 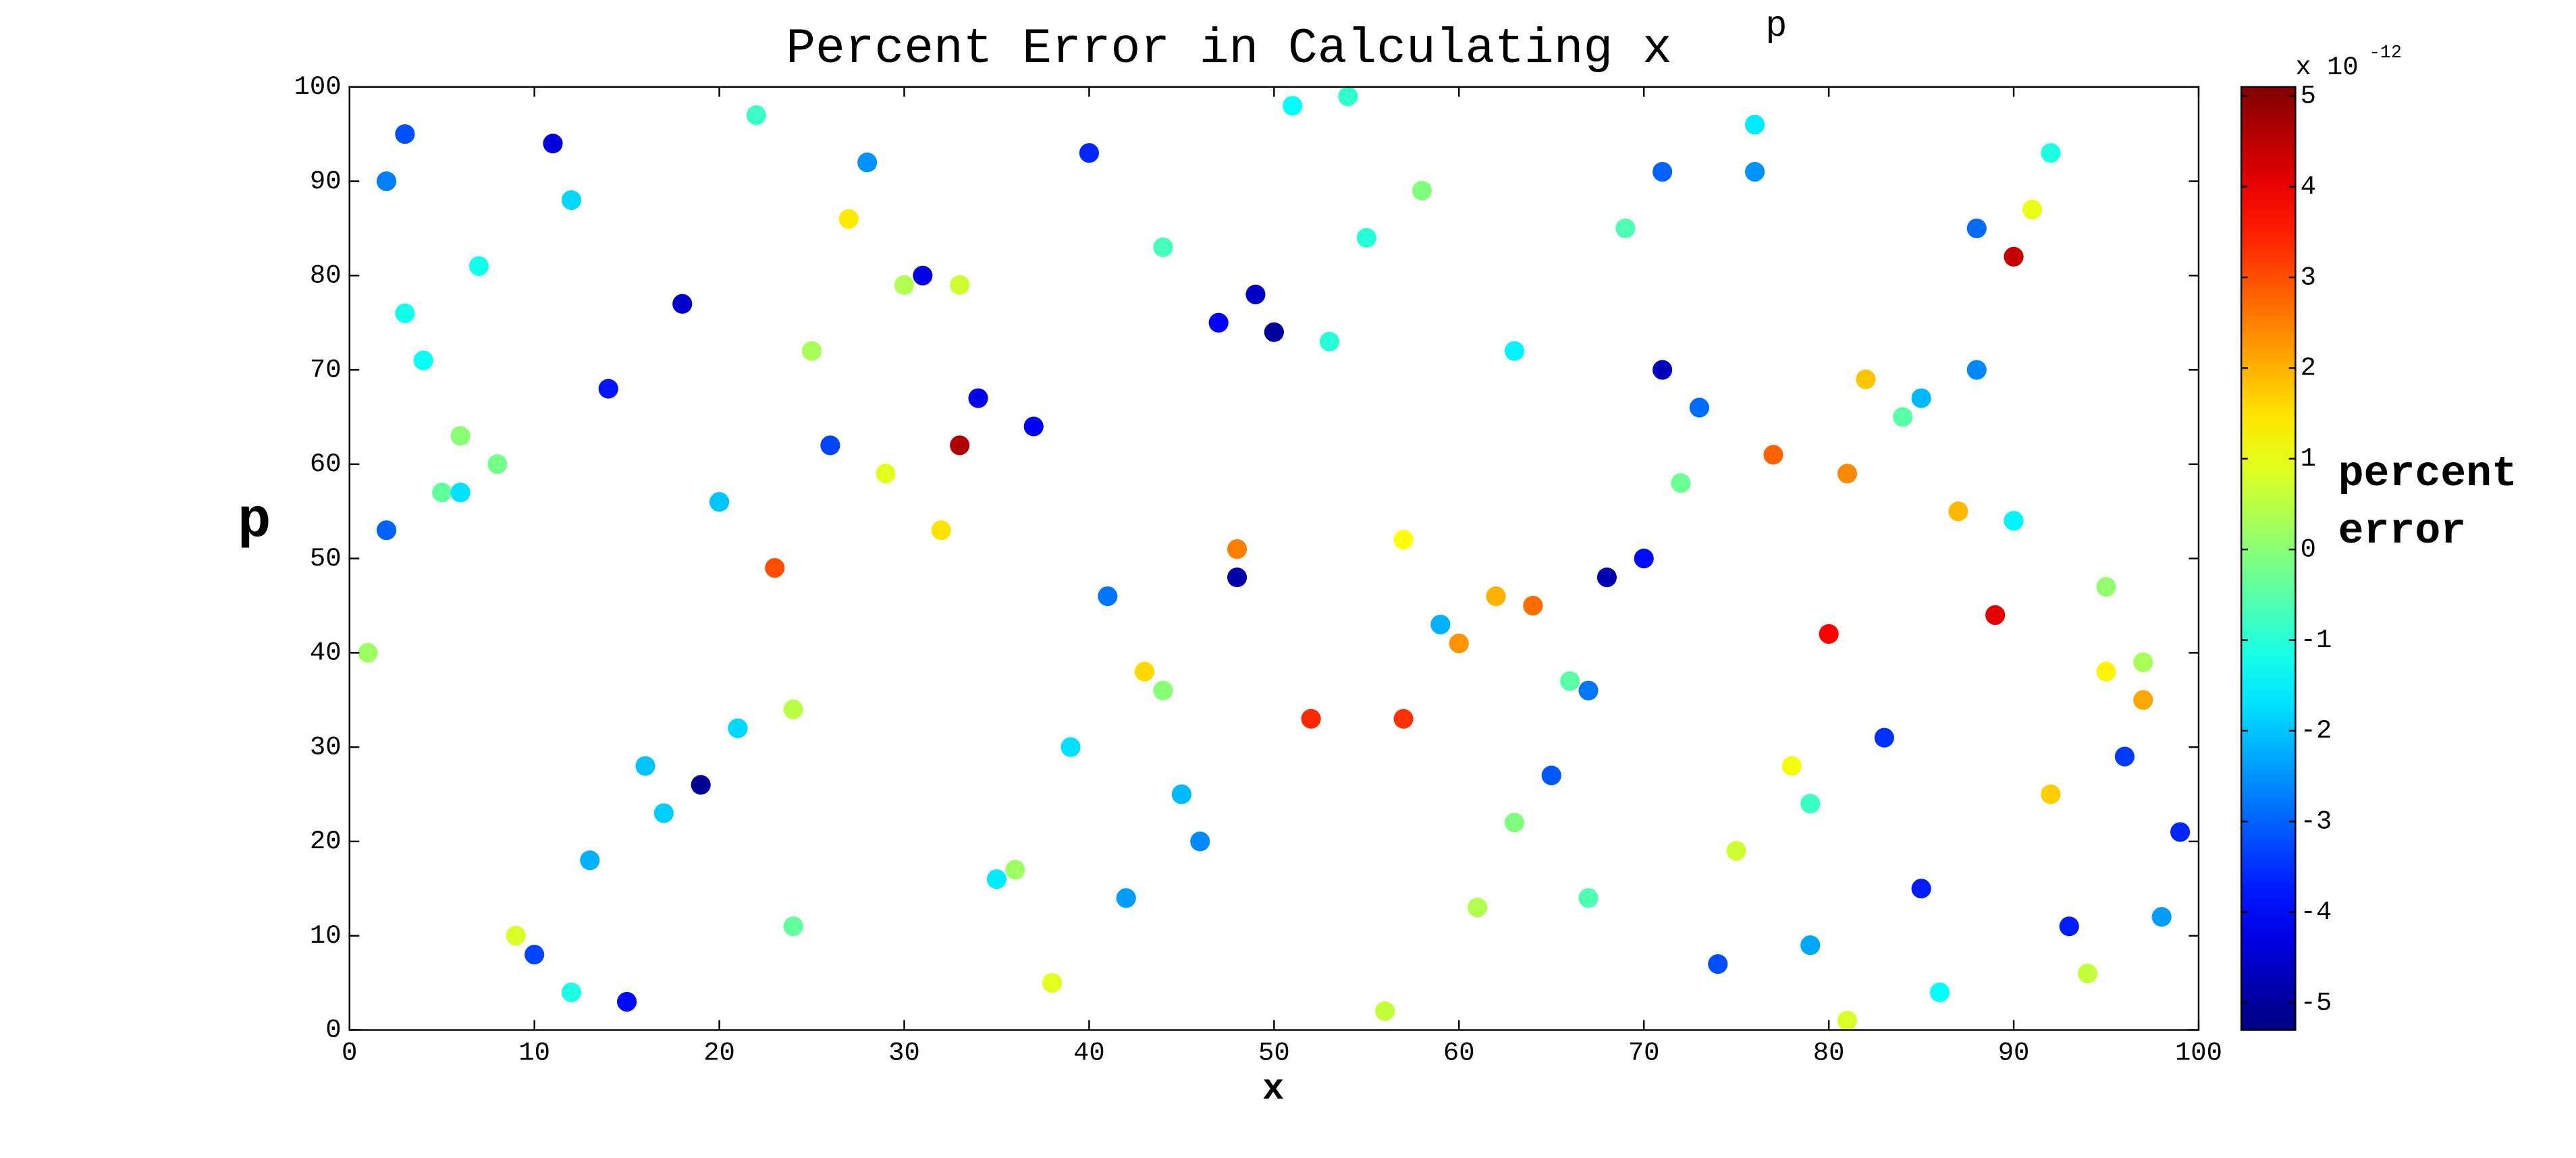 What do you see at coordinates (326, 936) in the screenshot?
I see `y-tick-label: 10` at bounding box center [326, 936].